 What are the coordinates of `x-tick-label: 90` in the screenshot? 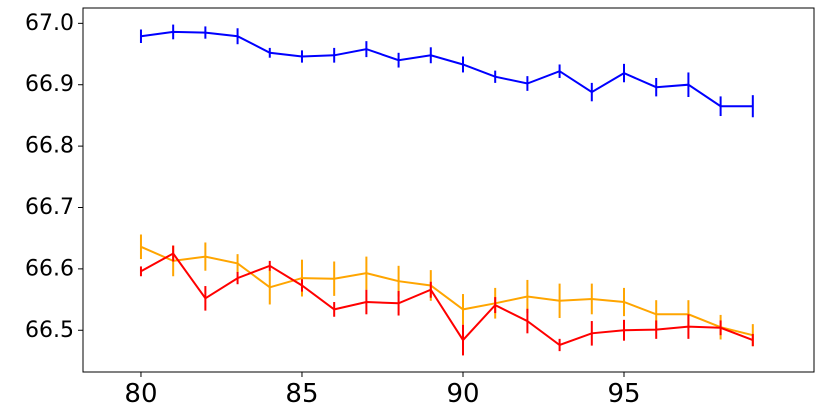 It's located at (462, 394).